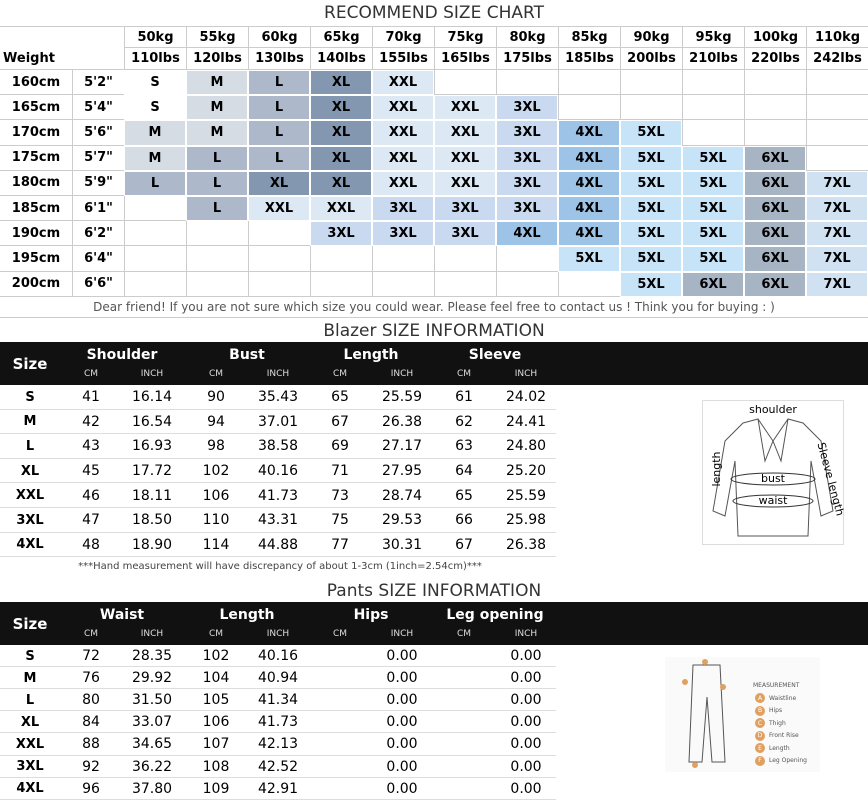 The height and width of the screenshot is (800, 868). Describe the element at coordinates (713, 59) in the screenshot. I see `lbs-header: 210lbs` at that location.